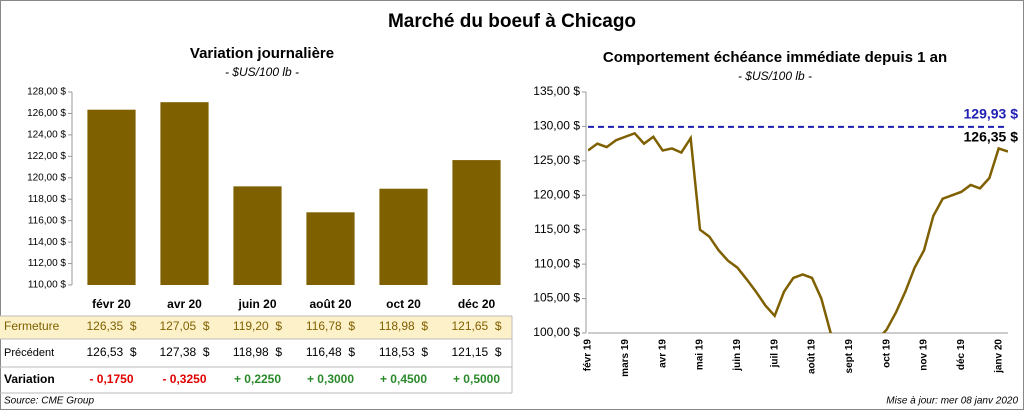  I want to click on y-tick-label: 126,00 $, so click(46, 113).